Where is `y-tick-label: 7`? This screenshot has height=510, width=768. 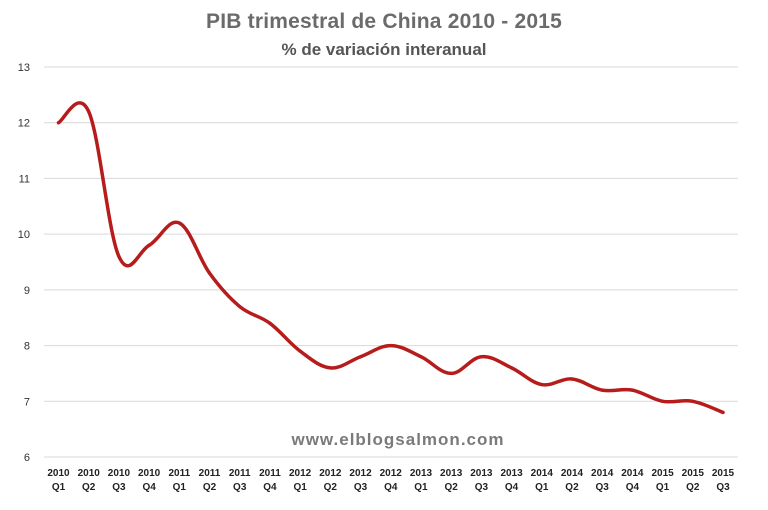
y-tick-label: 7 is located at coordinates (27, 402).